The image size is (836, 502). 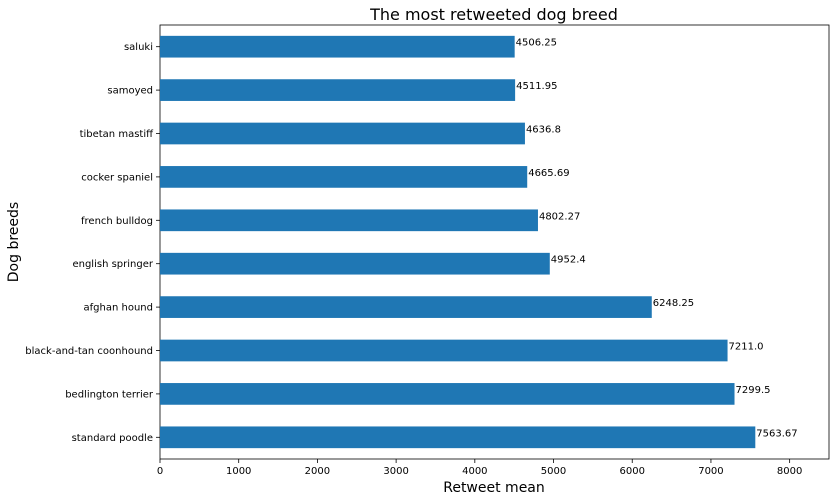 What do you see at coordinates (117, 177) in the screenshot?
I see `y-tick-label: cocker spaniel` at bounding box center [117, 177].